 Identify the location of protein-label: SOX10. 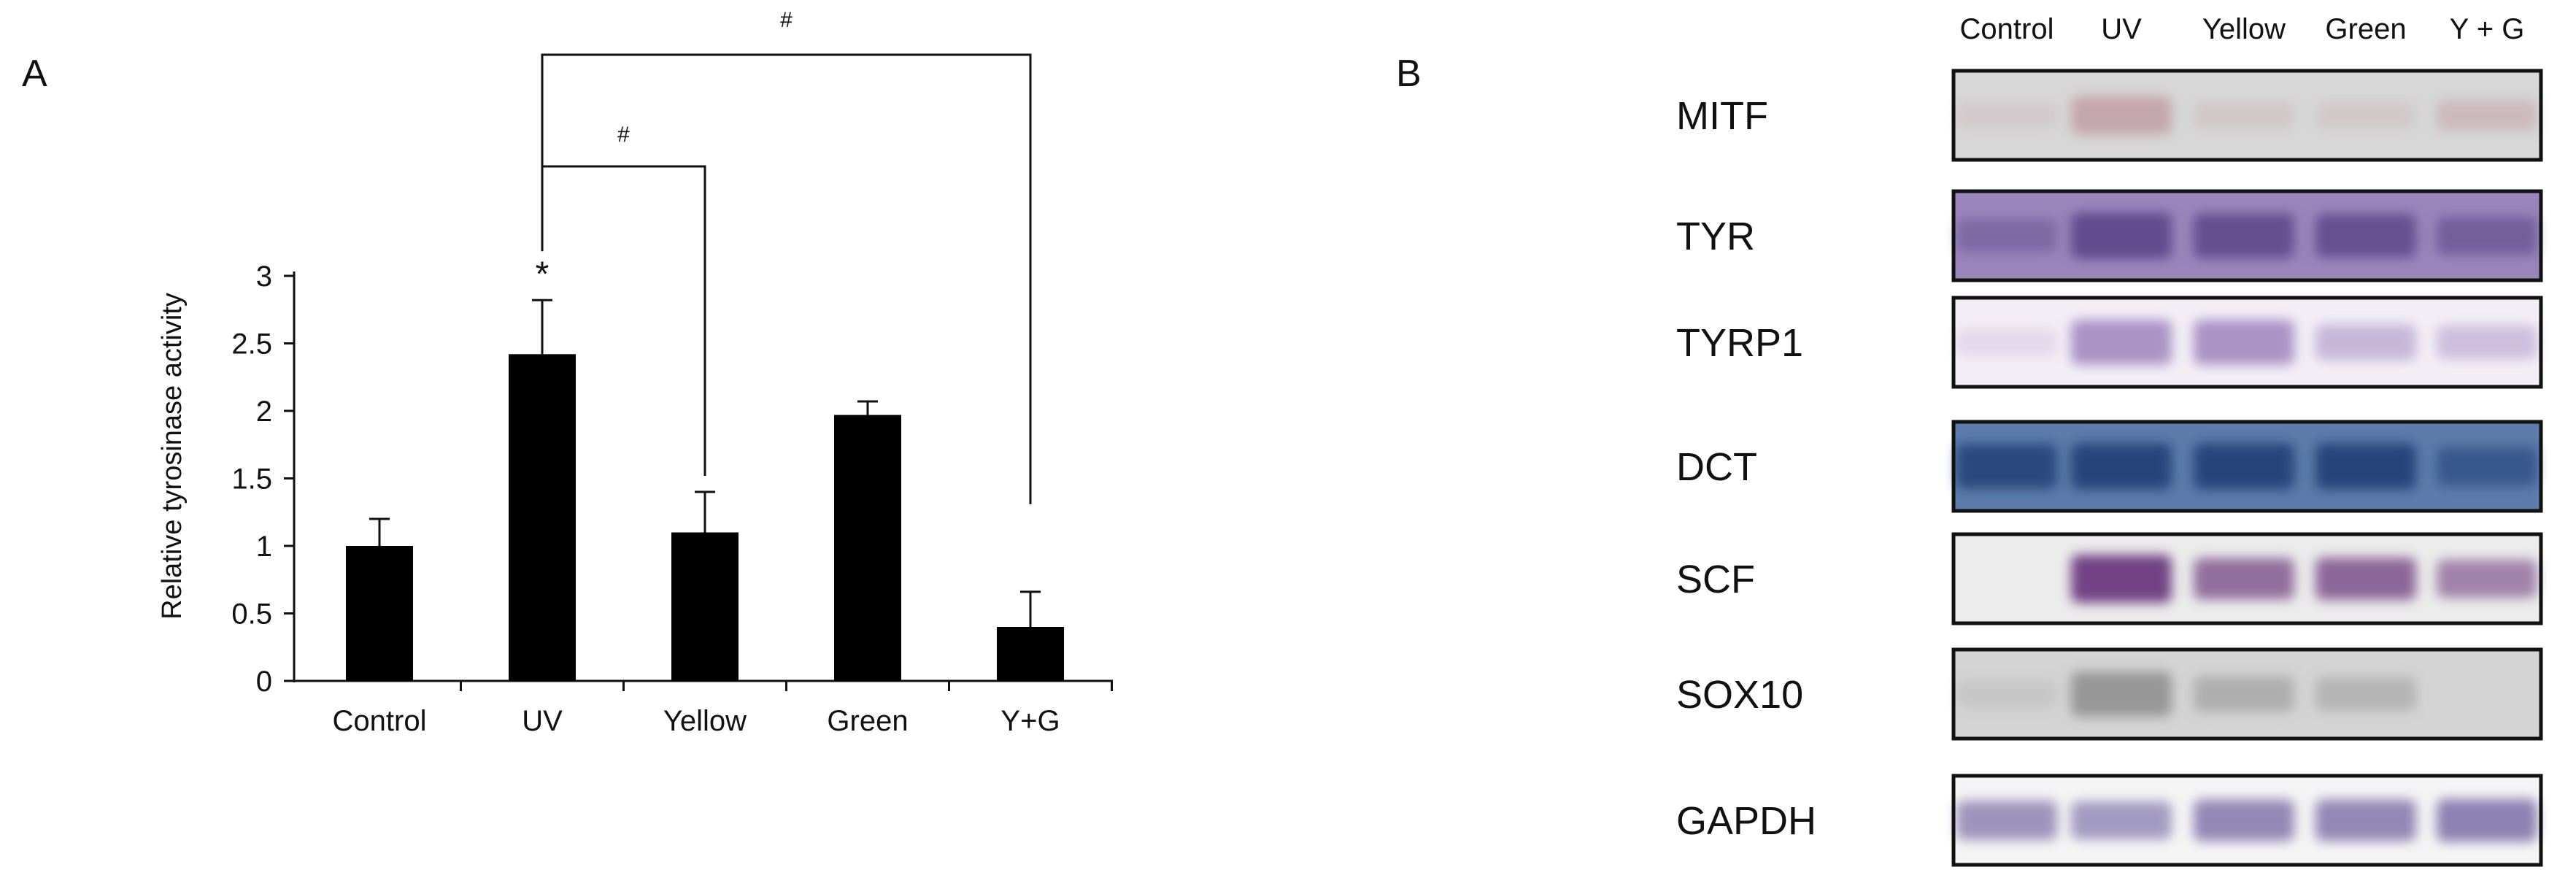
(1739, 695).